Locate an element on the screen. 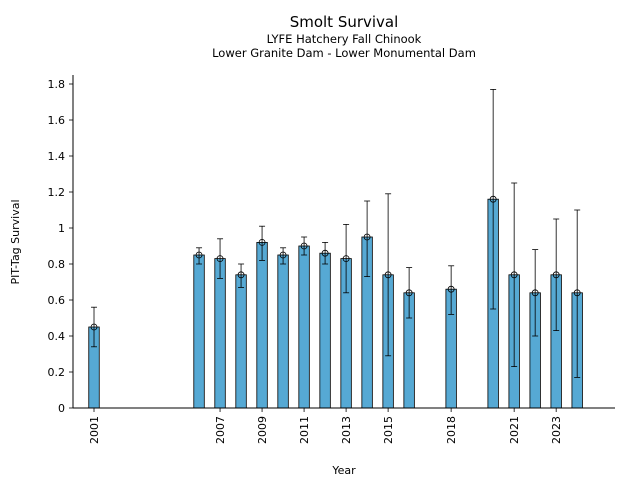 The image size is (640, 480). point-marker-2020 is located at coordinates (493, 199).